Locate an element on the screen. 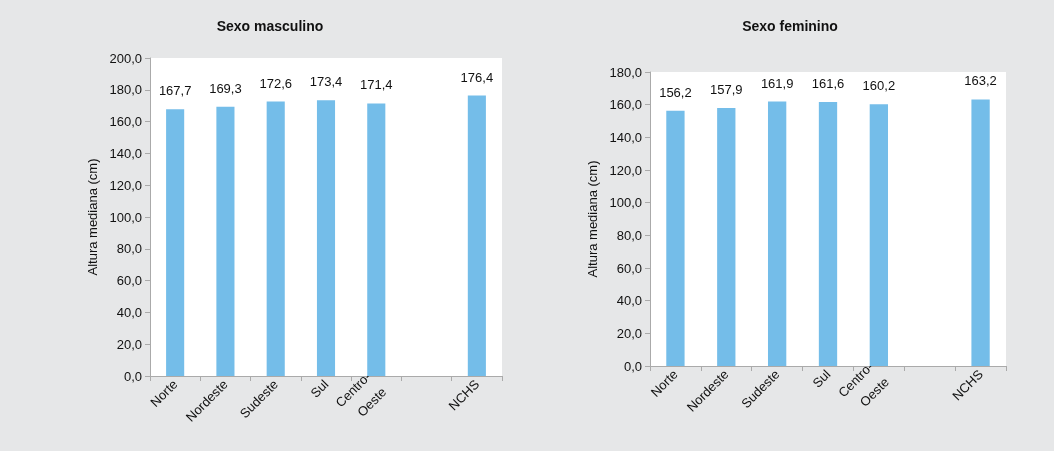  y-tick-label: 200,0 is located at coordinates (125, 58).